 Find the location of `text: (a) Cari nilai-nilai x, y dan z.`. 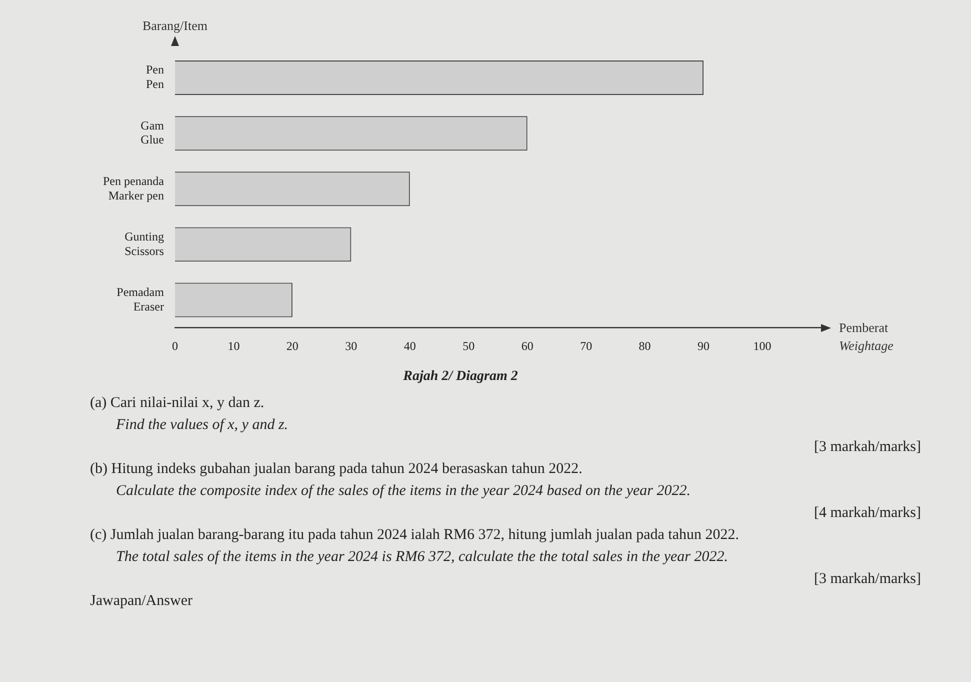

text: (a) Cari nilai-nilai x, y dan z. is located at coordinates (178, 403).